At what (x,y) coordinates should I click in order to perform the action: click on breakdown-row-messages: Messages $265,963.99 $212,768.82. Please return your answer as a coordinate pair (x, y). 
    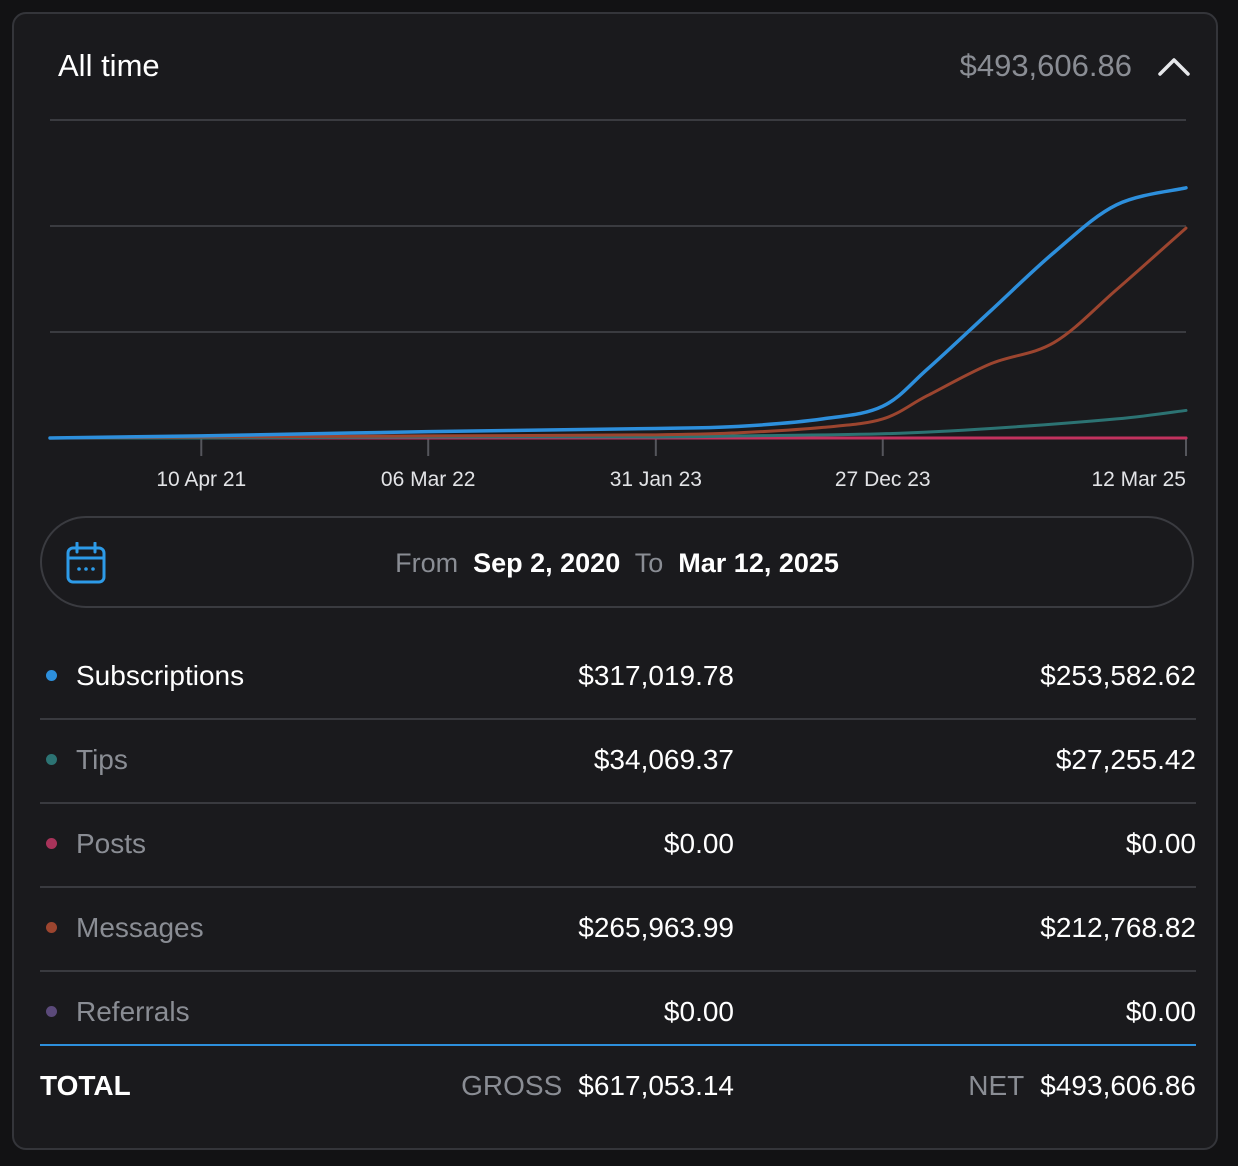
    Looking at the image, I should click on (618, 930).